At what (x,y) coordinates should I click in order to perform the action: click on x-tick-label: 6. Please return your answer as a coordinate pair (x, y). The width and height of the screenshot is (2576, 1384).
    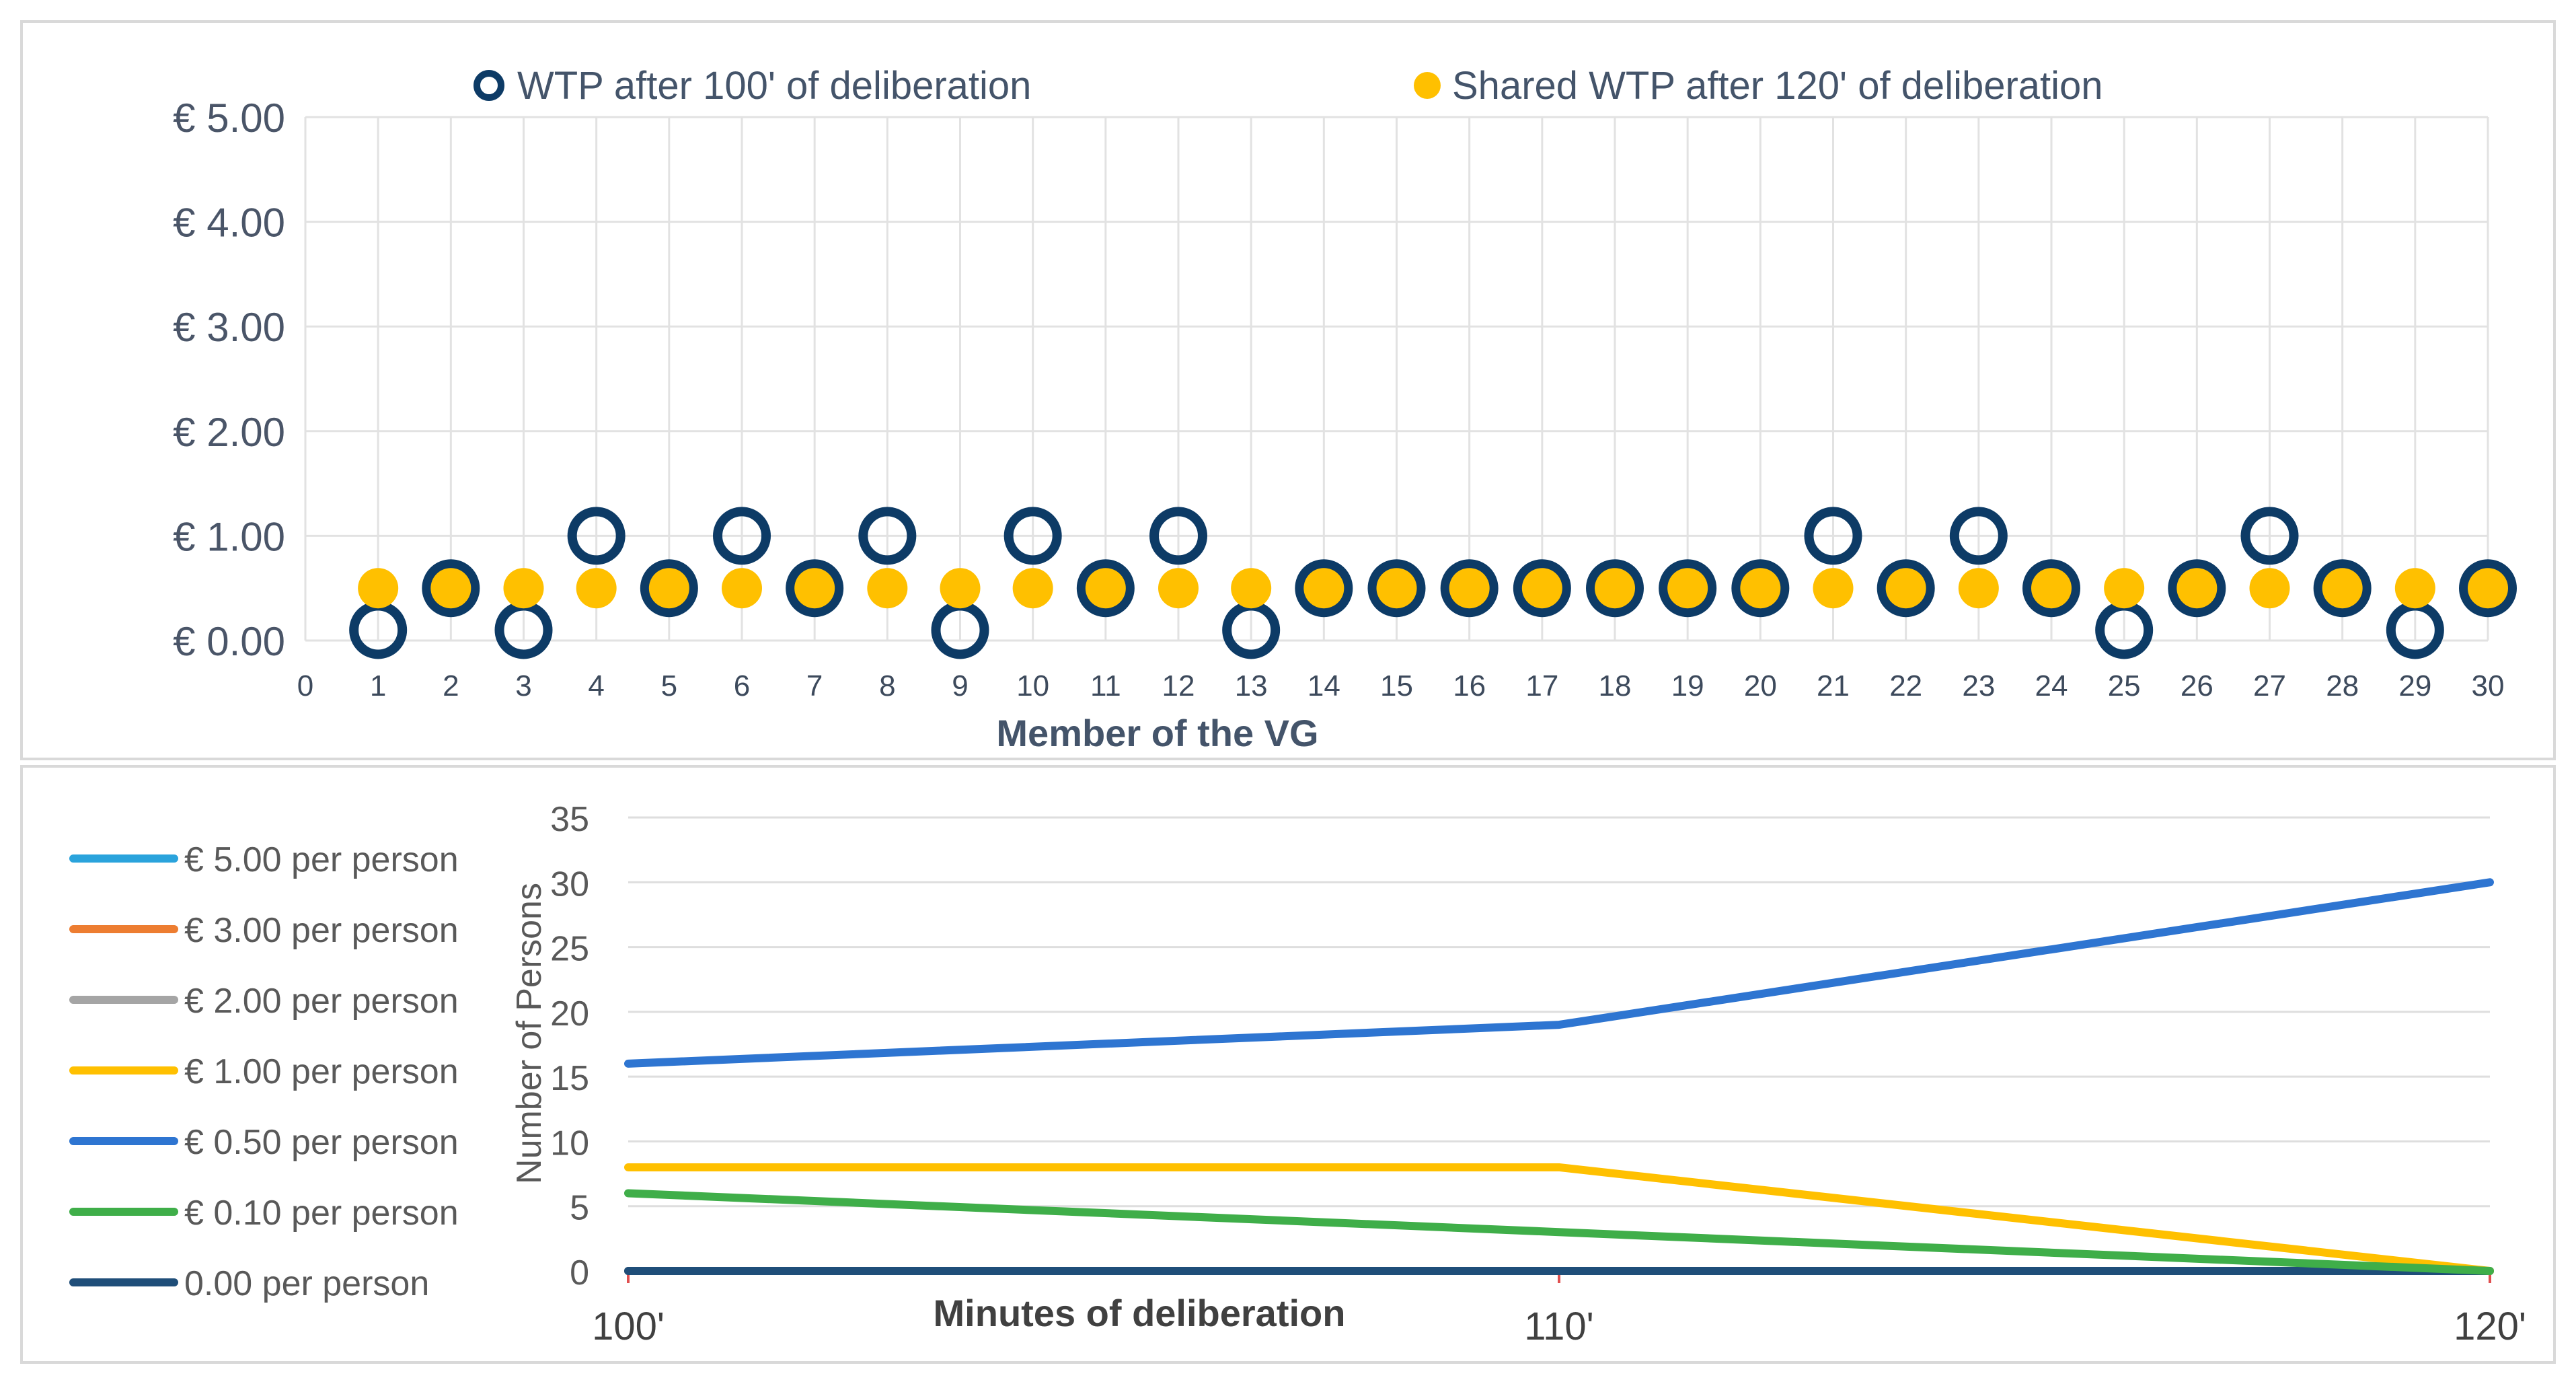
    Looking at the image, I should click on (742, 686).